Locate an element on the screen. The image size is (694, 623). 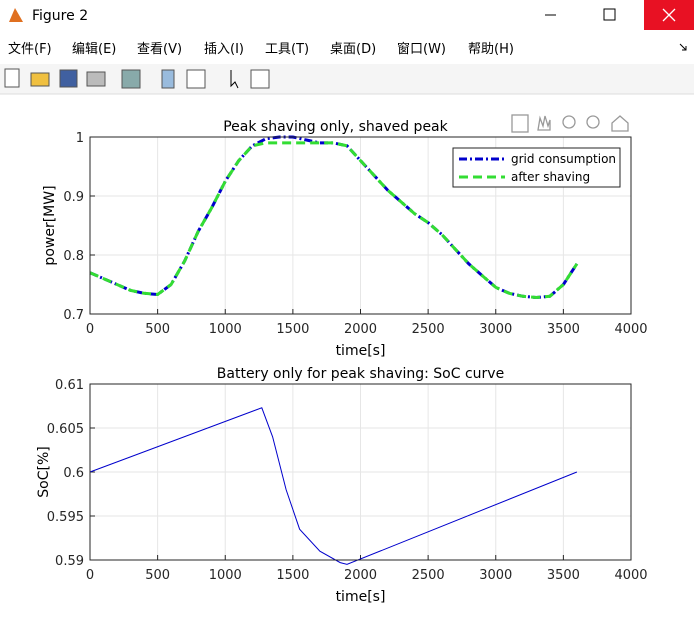
pointer-icon is located at coordinates (234, 79).